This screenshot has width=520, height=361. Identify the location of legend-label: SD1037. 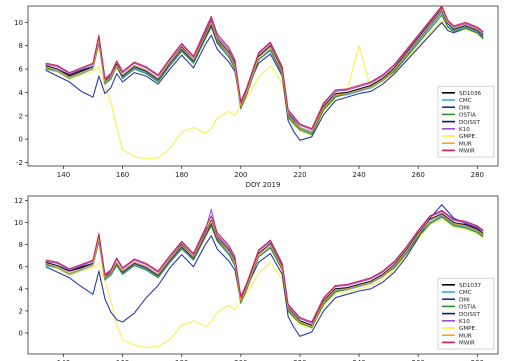
(470, 286).